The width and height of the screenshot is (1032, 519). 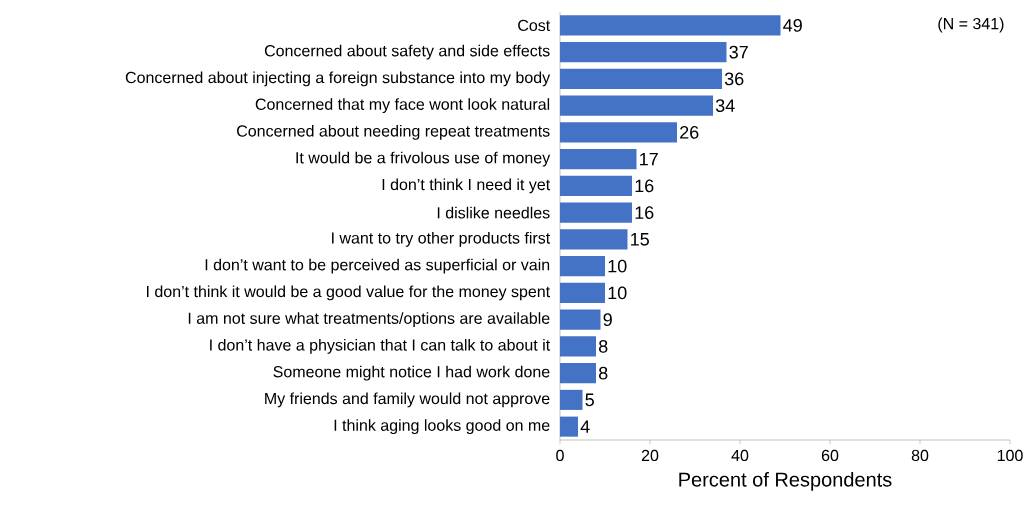 What do you see at coordinates (1010, 455) in the screenshot?
I see `x-tick-label: 100` at bounding box center [1010, 455].